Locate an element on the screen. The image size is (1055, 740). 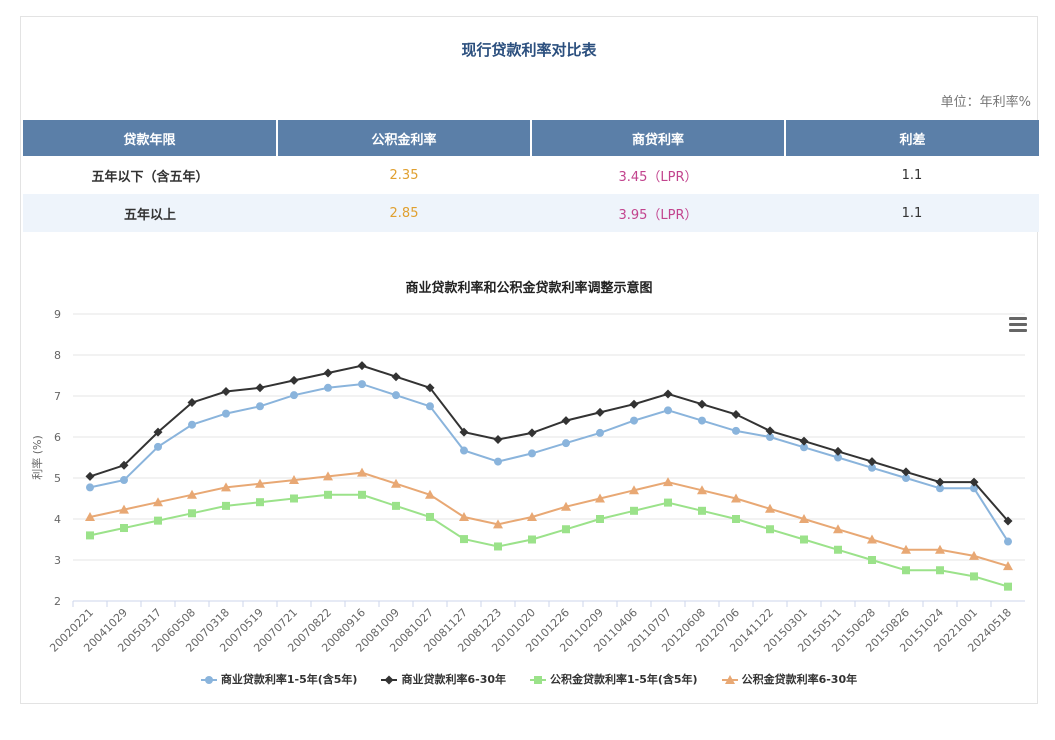
legend-item: 商业贷款利率6-30年 is located at coordinates (443, 679).